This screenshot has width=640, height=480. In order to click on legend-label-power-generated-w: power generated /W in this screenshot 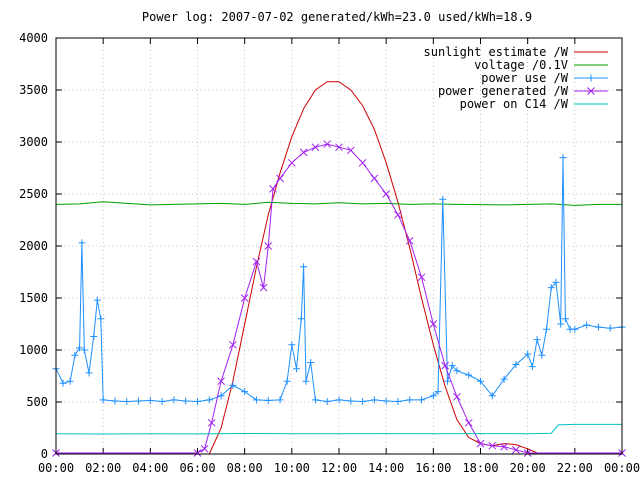, I will do `click(503, 91)`.